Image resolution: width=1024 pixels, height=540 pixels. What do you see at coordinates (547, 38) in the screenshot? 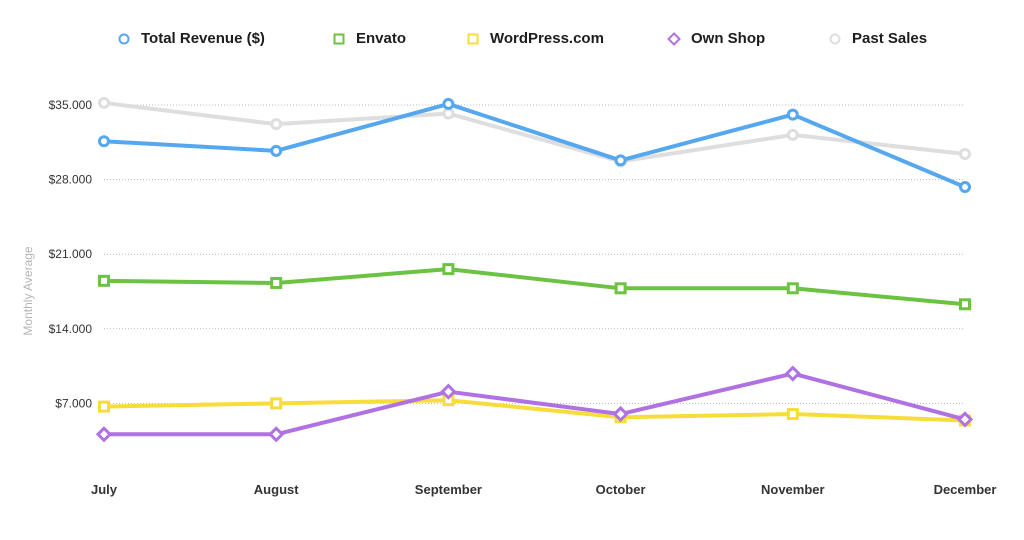
I see `legend-label-wordpress: WordPress.com` at bounding box center [547, 38].